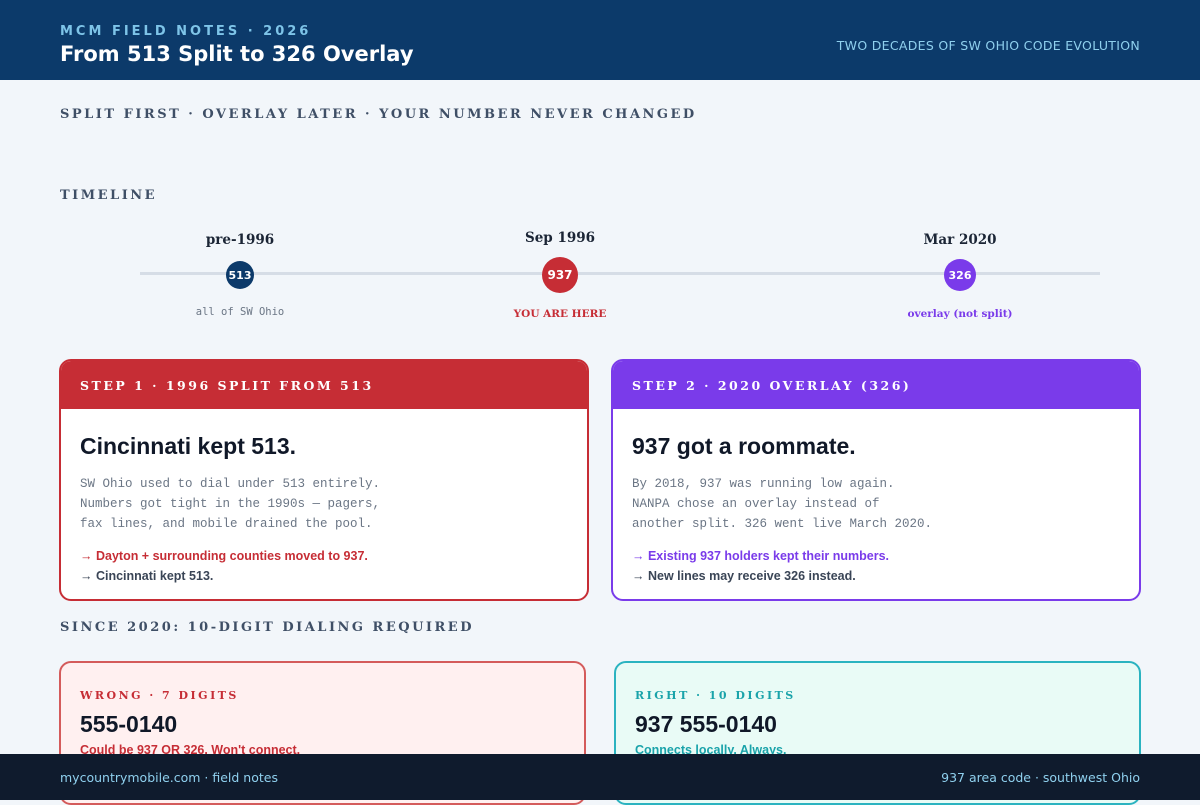 The image size is (1200, 805). I want to click on step-2-body-line: By 2018, 937 was running low again., so click(763, 484).